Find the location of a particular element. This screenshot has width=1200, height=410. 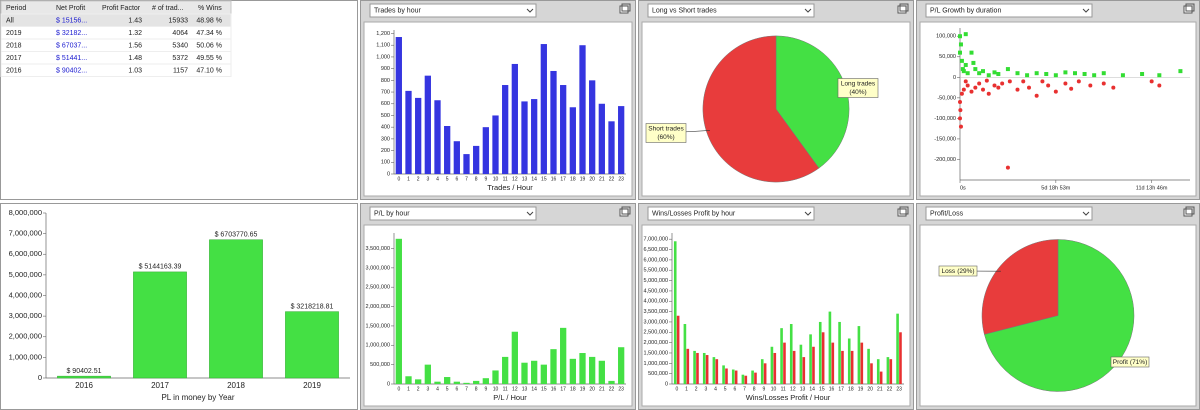

y-tick-label: 4,000,000 is located at coordinates (656, 302).